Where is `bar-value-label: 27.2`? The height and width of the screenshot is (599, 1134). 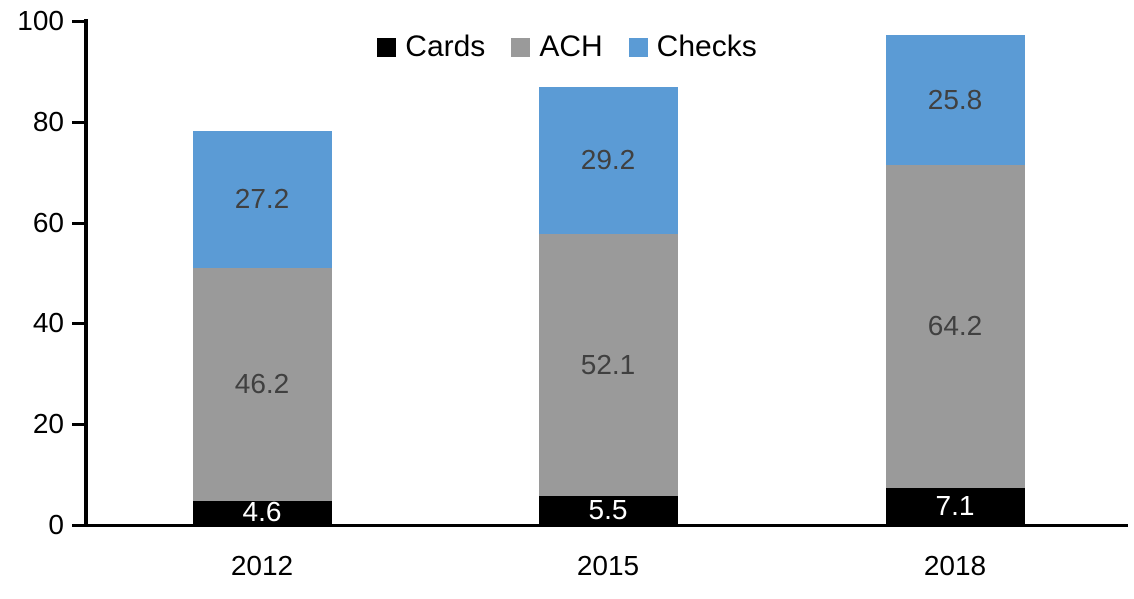
bar-value-label: 27.2 is located at coordinates (262, 199).